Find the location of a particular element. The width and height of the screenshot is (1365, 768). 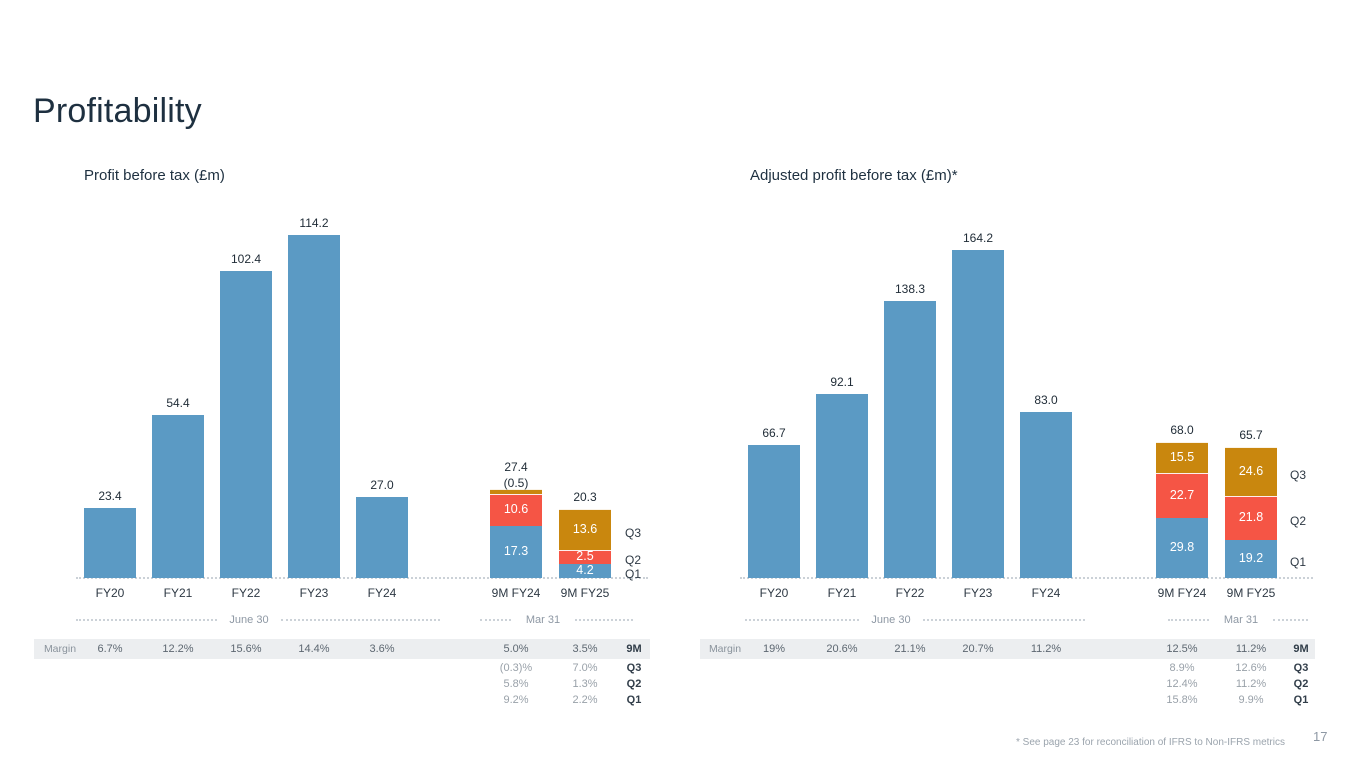

page-number: 17 is located at coordinates (1320, 736).